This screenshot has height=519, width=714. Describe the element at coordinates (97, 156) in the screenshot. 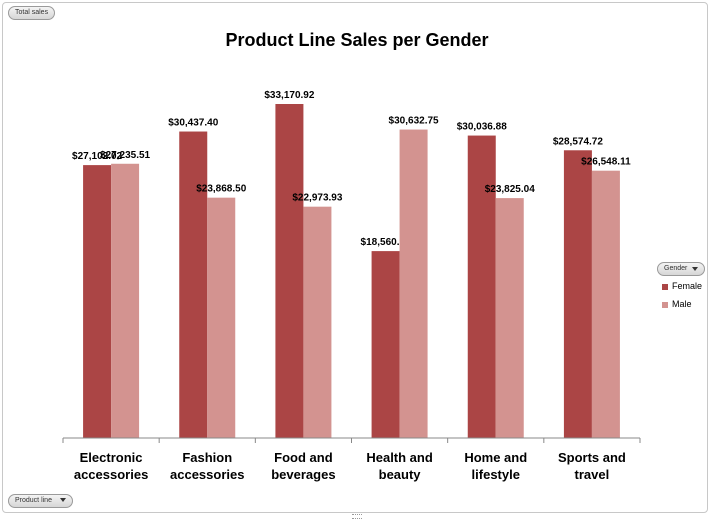

I see `data-label-female-0: $27,102.02` at that location.